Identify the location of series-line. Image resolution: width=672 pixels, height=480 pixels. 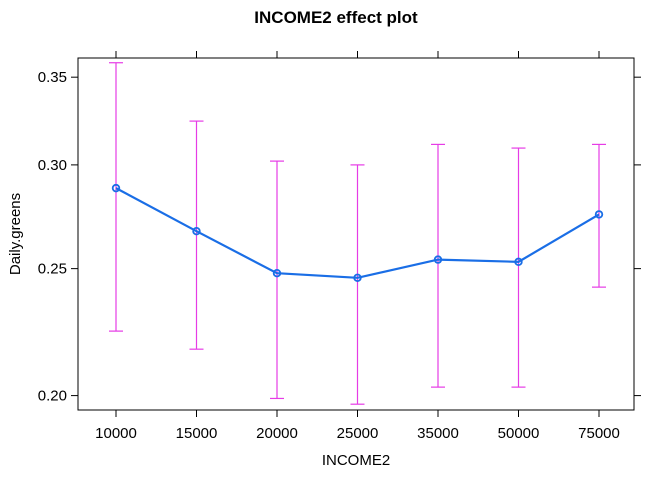
(357, 233).